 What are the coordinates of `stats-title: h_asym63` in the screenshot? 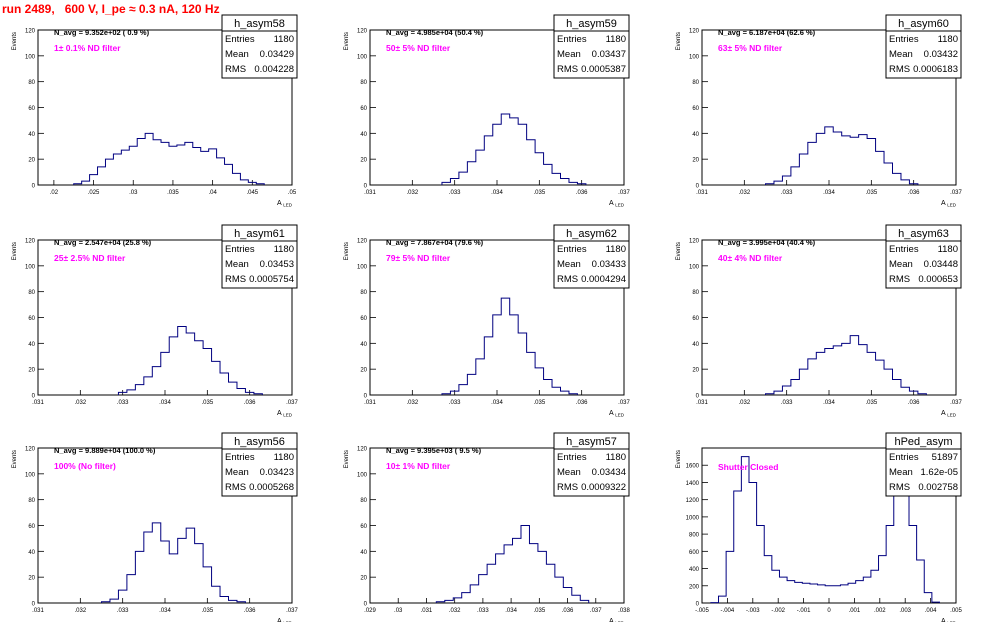 It's located at (923, 234).